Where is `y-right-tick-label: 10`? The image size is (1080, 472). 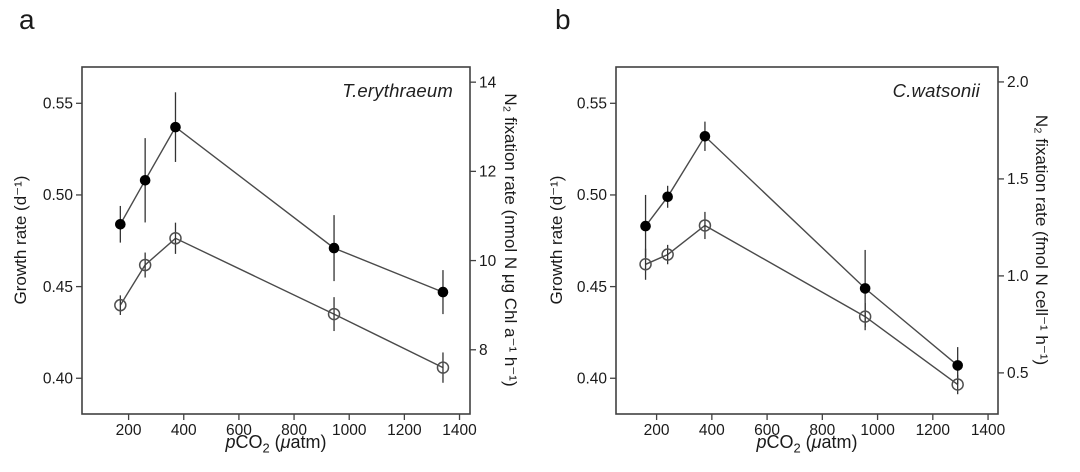 y-right-tick-label: 10 is located at coordinates (488, 261).